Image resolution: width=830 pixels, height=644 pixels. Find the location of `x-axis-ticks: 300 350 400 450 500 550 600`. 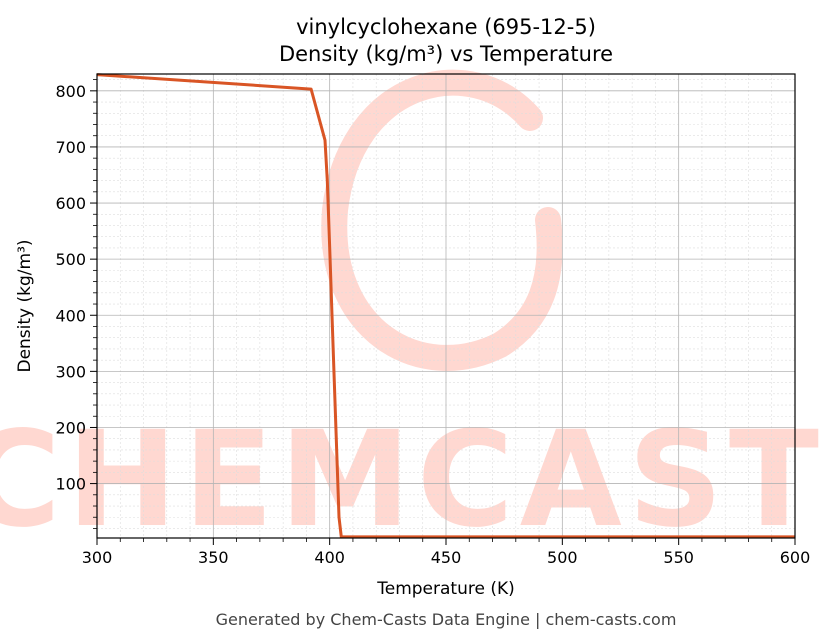

x-axis-ticks: 300 350 400 450 500 550 600 is located at coordinates (446, 552).